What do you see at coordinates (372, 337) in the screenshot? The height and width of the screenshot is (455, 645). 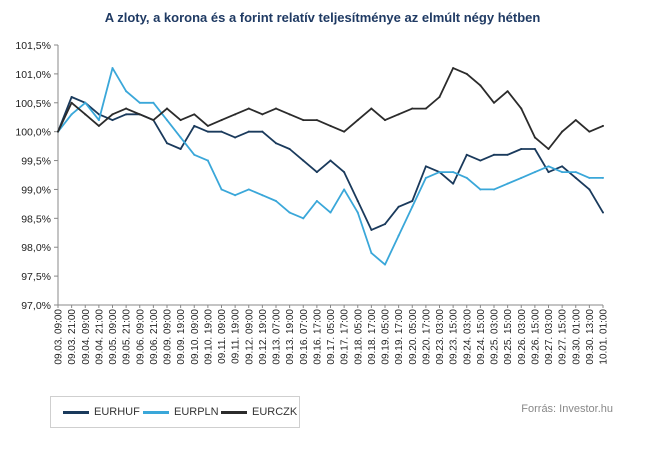 I see `x-tick-label: 09.18. 17:00` at bounding box center [372, 337].